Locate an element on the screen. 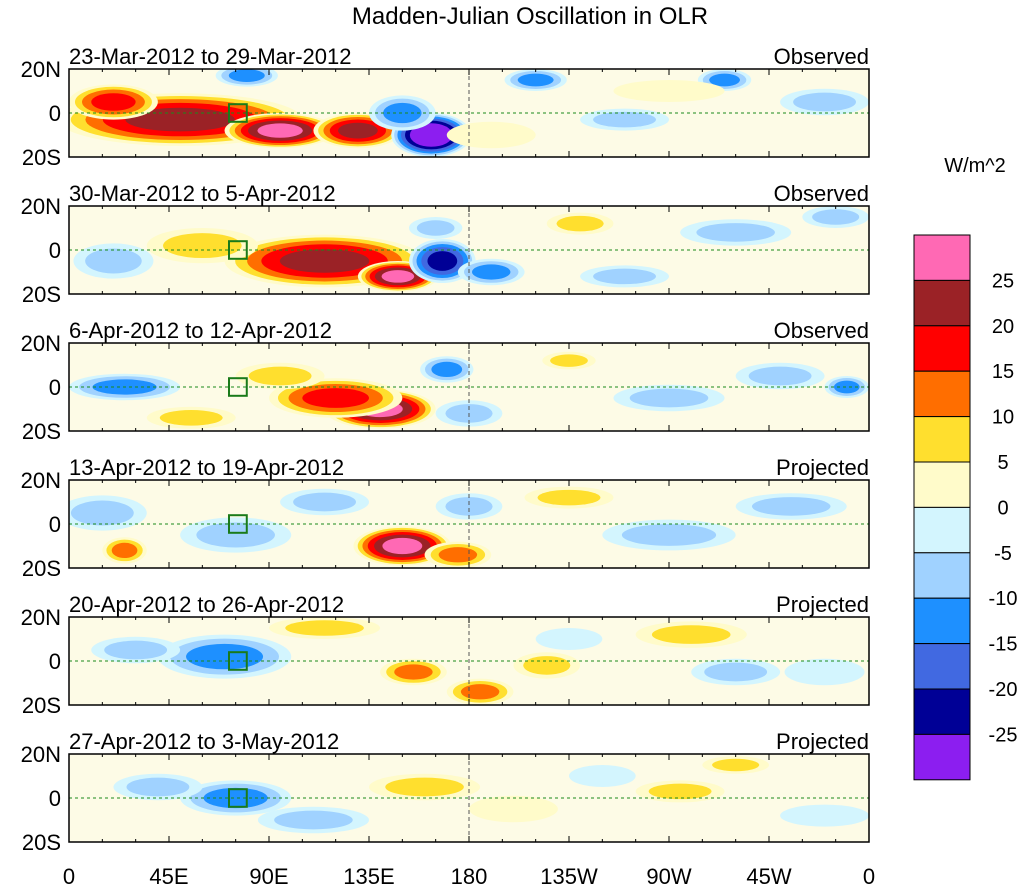  panel-period-label: 13-Apr-2012 to 19-Apr-2012 is located at coordinates (206, 467).